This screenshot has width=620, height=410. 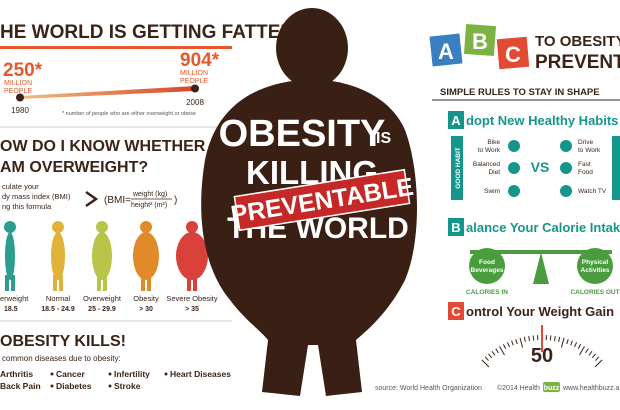 What do you see at coordinates (147, 32) in the screenshot?
I see `section-title: HE WORLD IS GETTING FATTER` at bounding box center [147, 32].